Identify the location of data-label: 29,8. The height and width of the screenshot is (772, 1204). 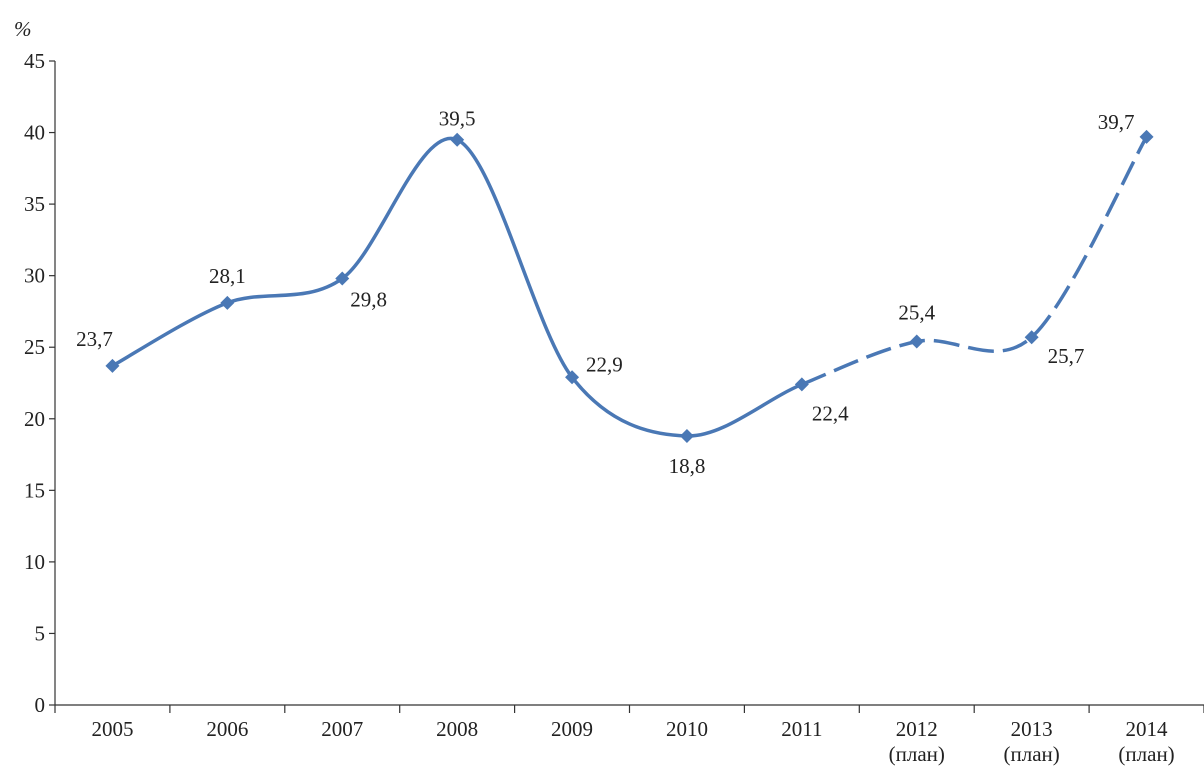
(368, 300).